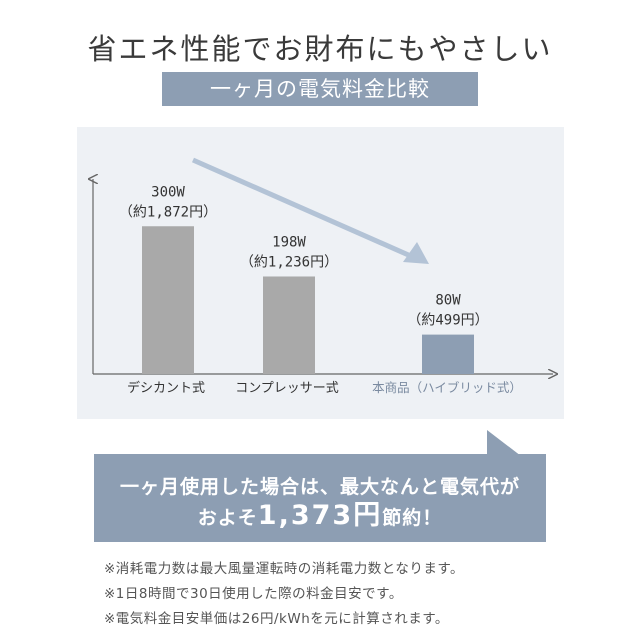 The height and width of the screenshot is (640, 640). I want to click on callout-line1: 一ヶ月使用した場合は、最大なんと電気代が, so click(319, 487).